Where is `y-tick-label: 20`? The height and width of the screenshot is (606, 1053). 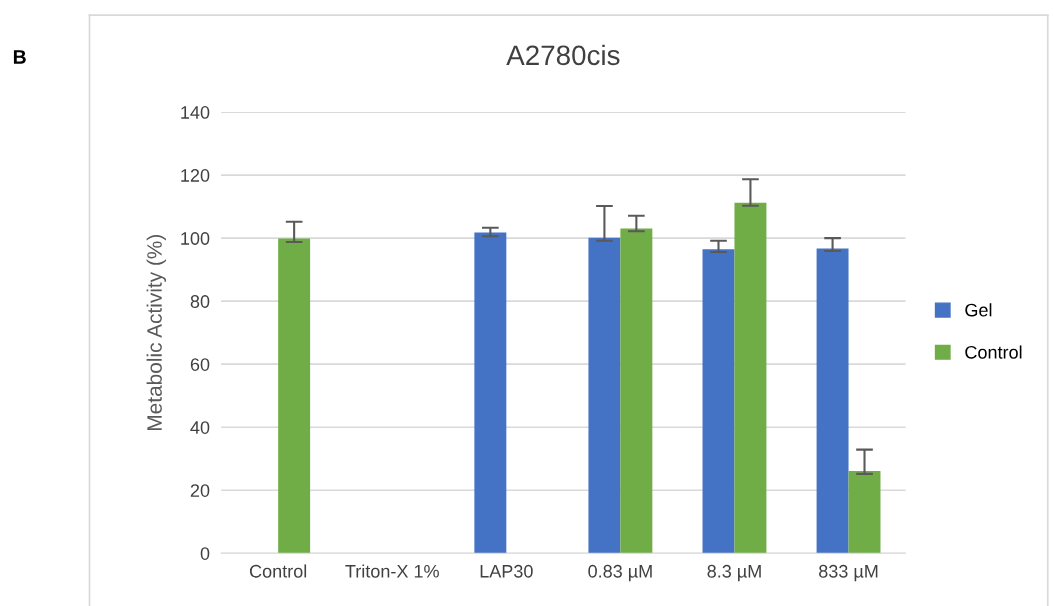
y-tick-label: 20 is located at coordinates (200, 490).